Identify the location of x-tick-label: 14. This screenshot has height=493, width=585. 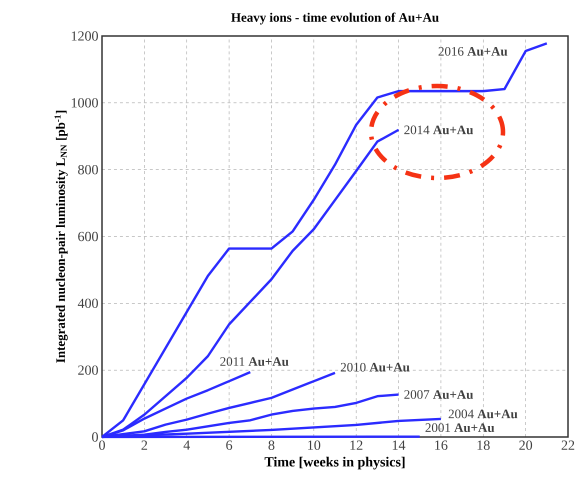
(399, 445).